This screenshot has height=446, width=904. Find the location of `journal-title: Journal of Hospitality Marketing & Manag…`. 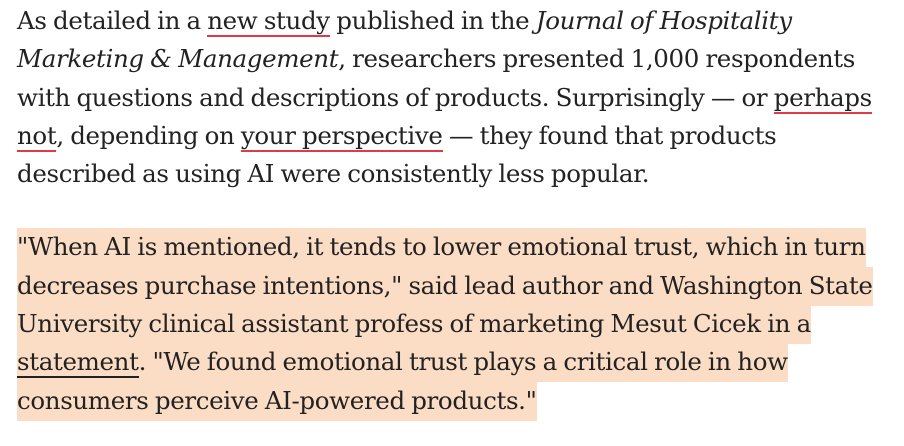

journal-title: Journal of Hospitality Marketing & Manag… is located at coordinates (404, 40).